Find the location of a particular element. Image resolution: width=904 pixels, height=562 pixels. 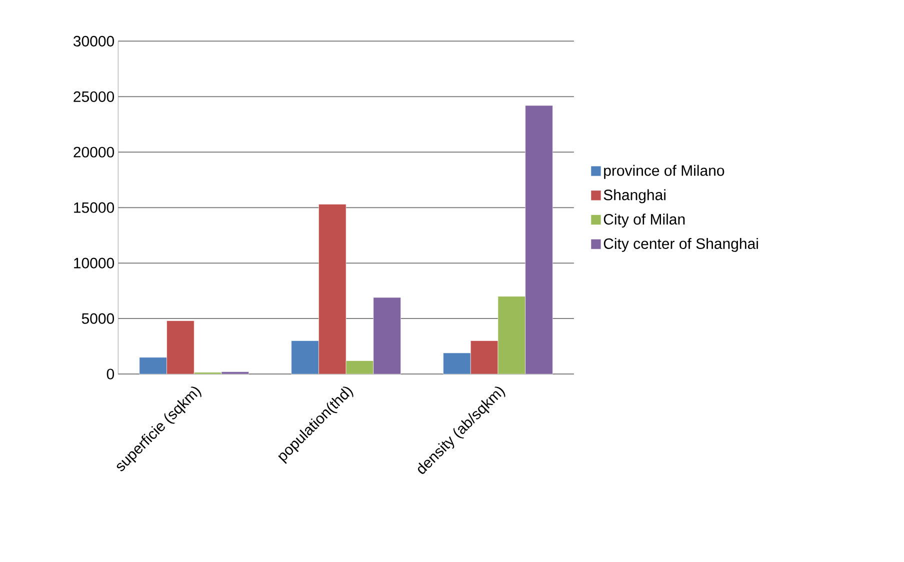

legend-label: City of Milan is located at coordinates (644, 221).